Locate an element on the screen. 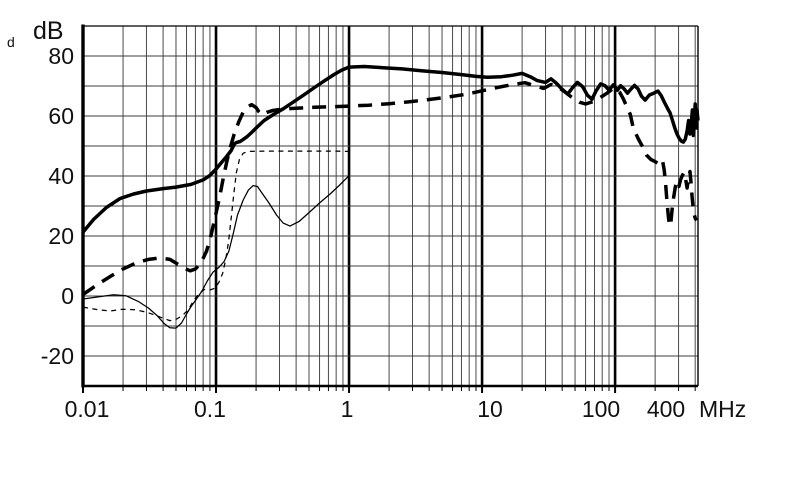  series-thin-dashed is located at coordinates (215, 236).